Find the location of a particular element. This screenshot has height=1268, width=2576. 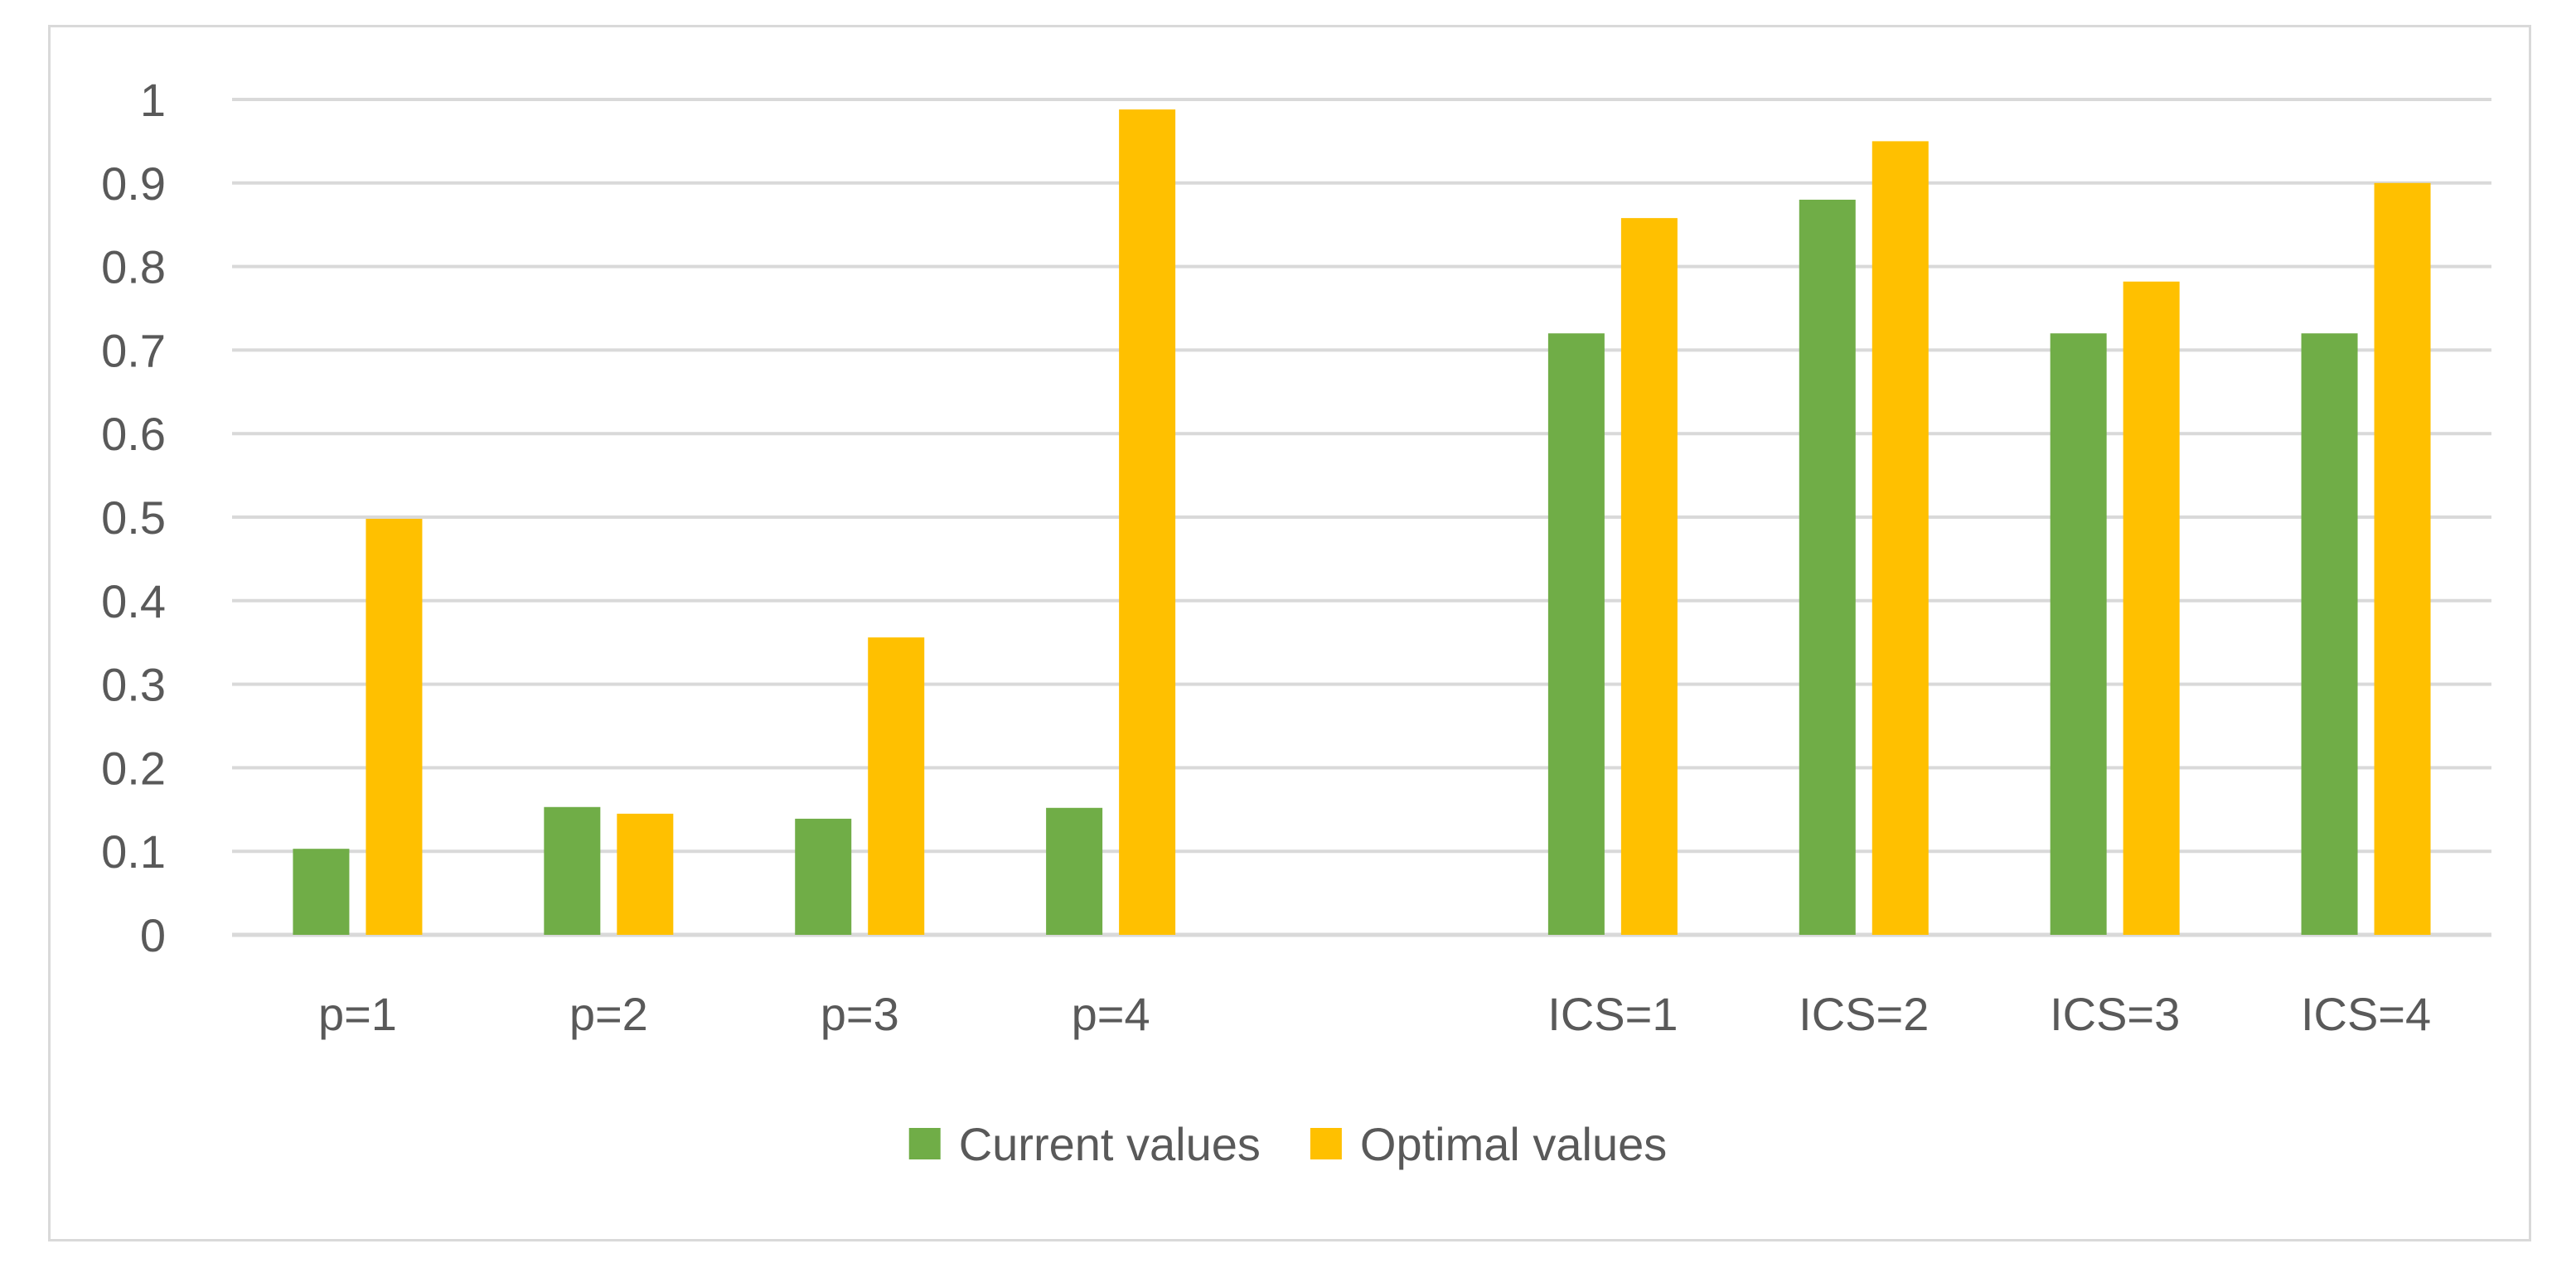

y-tick-label: 0.1 is located at coordinates (133, 851).